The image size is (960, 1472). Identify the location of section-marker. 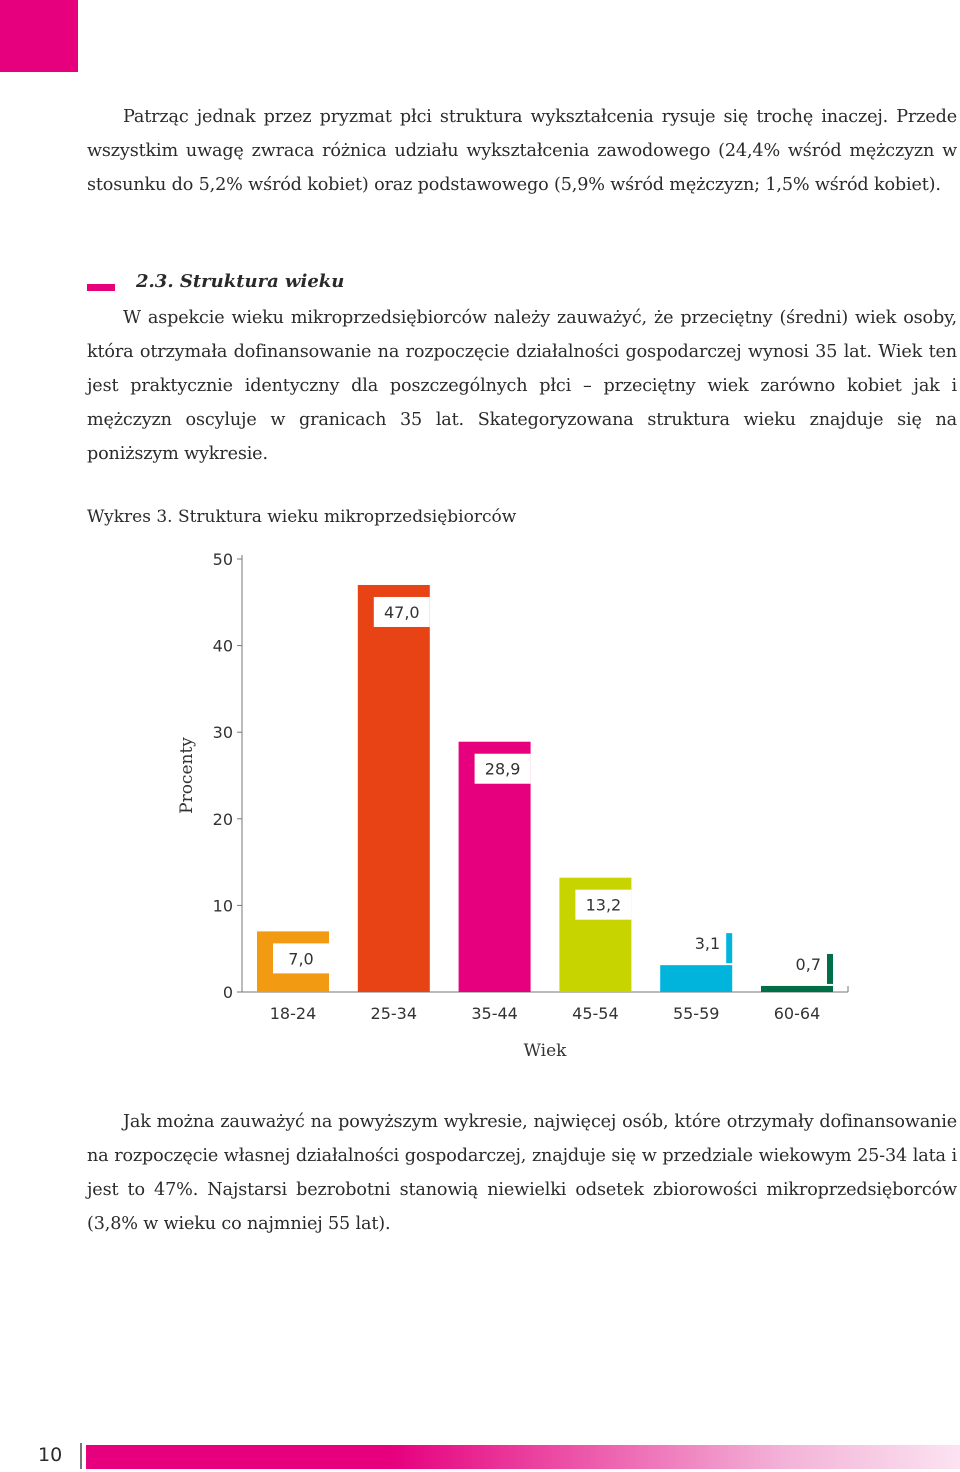
(101, 287).